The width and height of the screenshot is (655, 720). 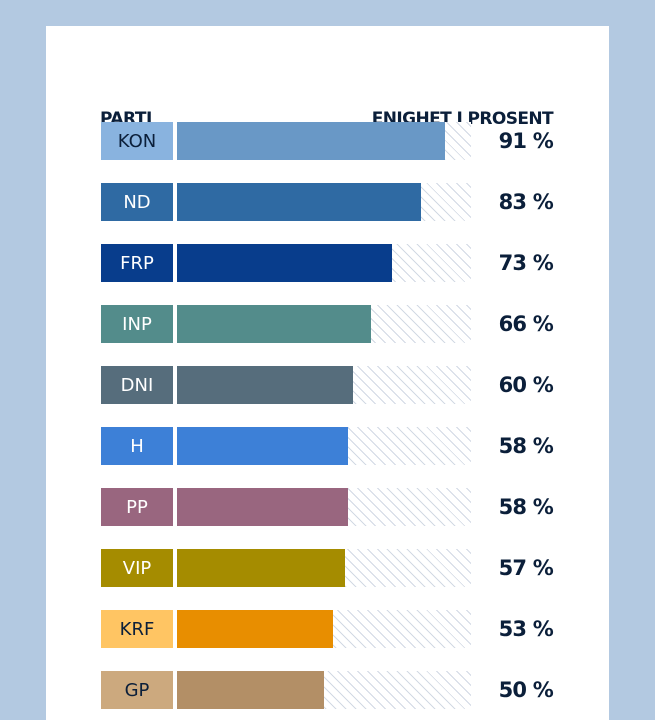 What do you see at coordinates (274, 324) in the screenshot?
I see `bar-inp` at bounding box center [274, 324].